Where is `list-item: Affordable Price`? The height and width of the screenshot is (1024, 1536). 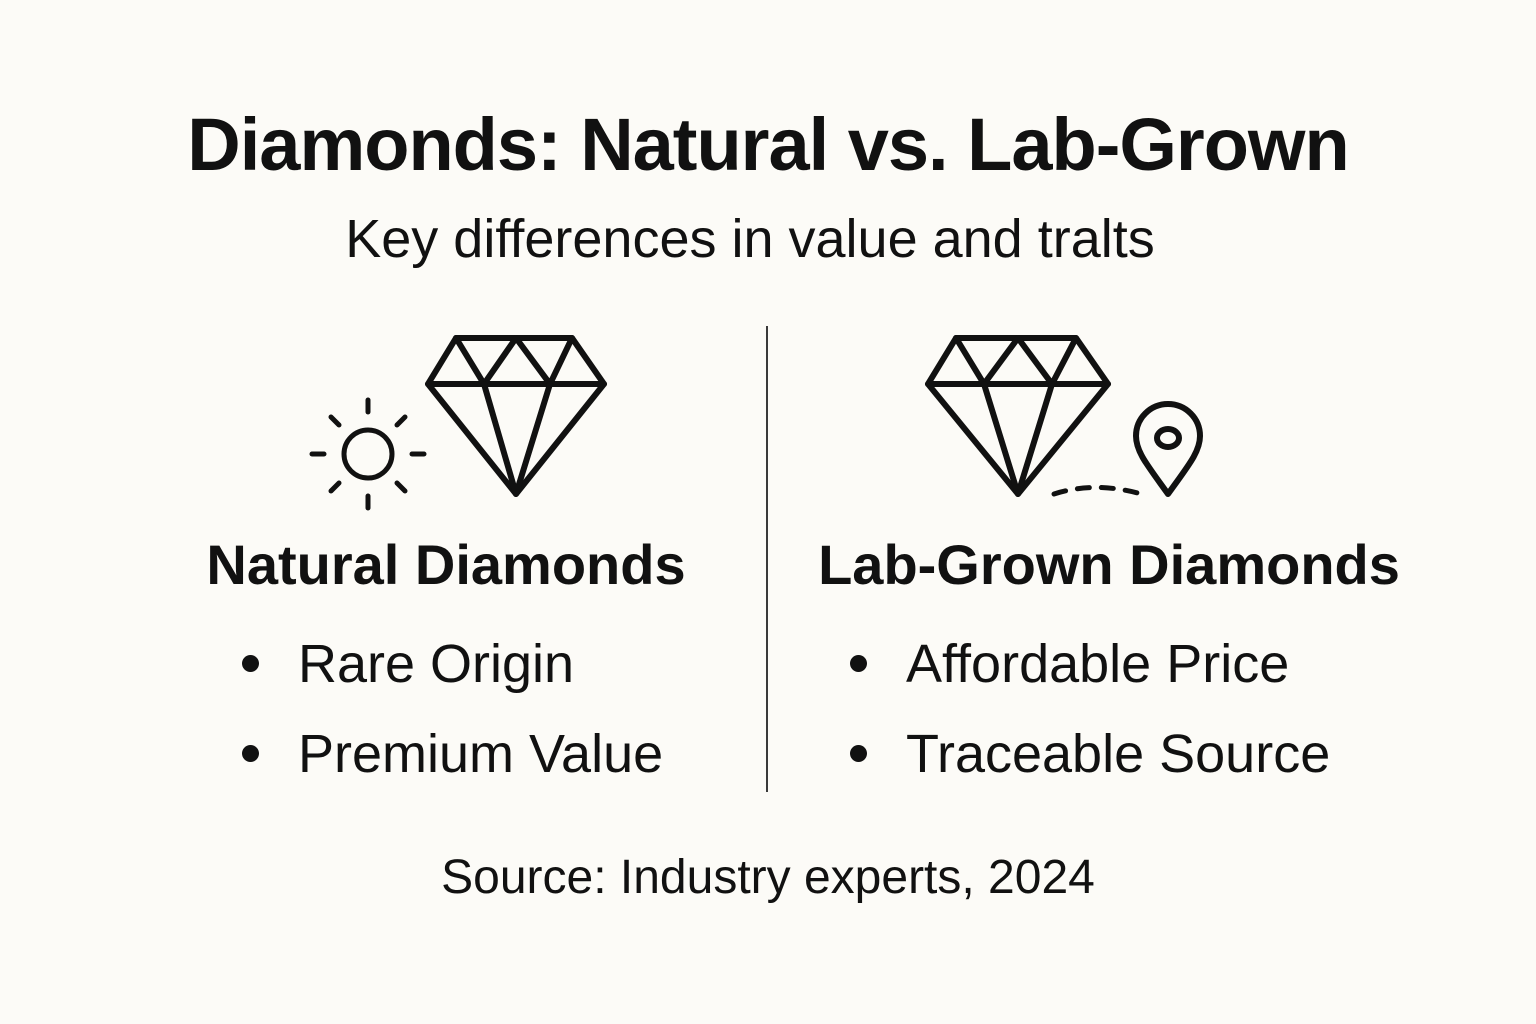 list-item: Affordable Price is located at coordinates (1089, 679).